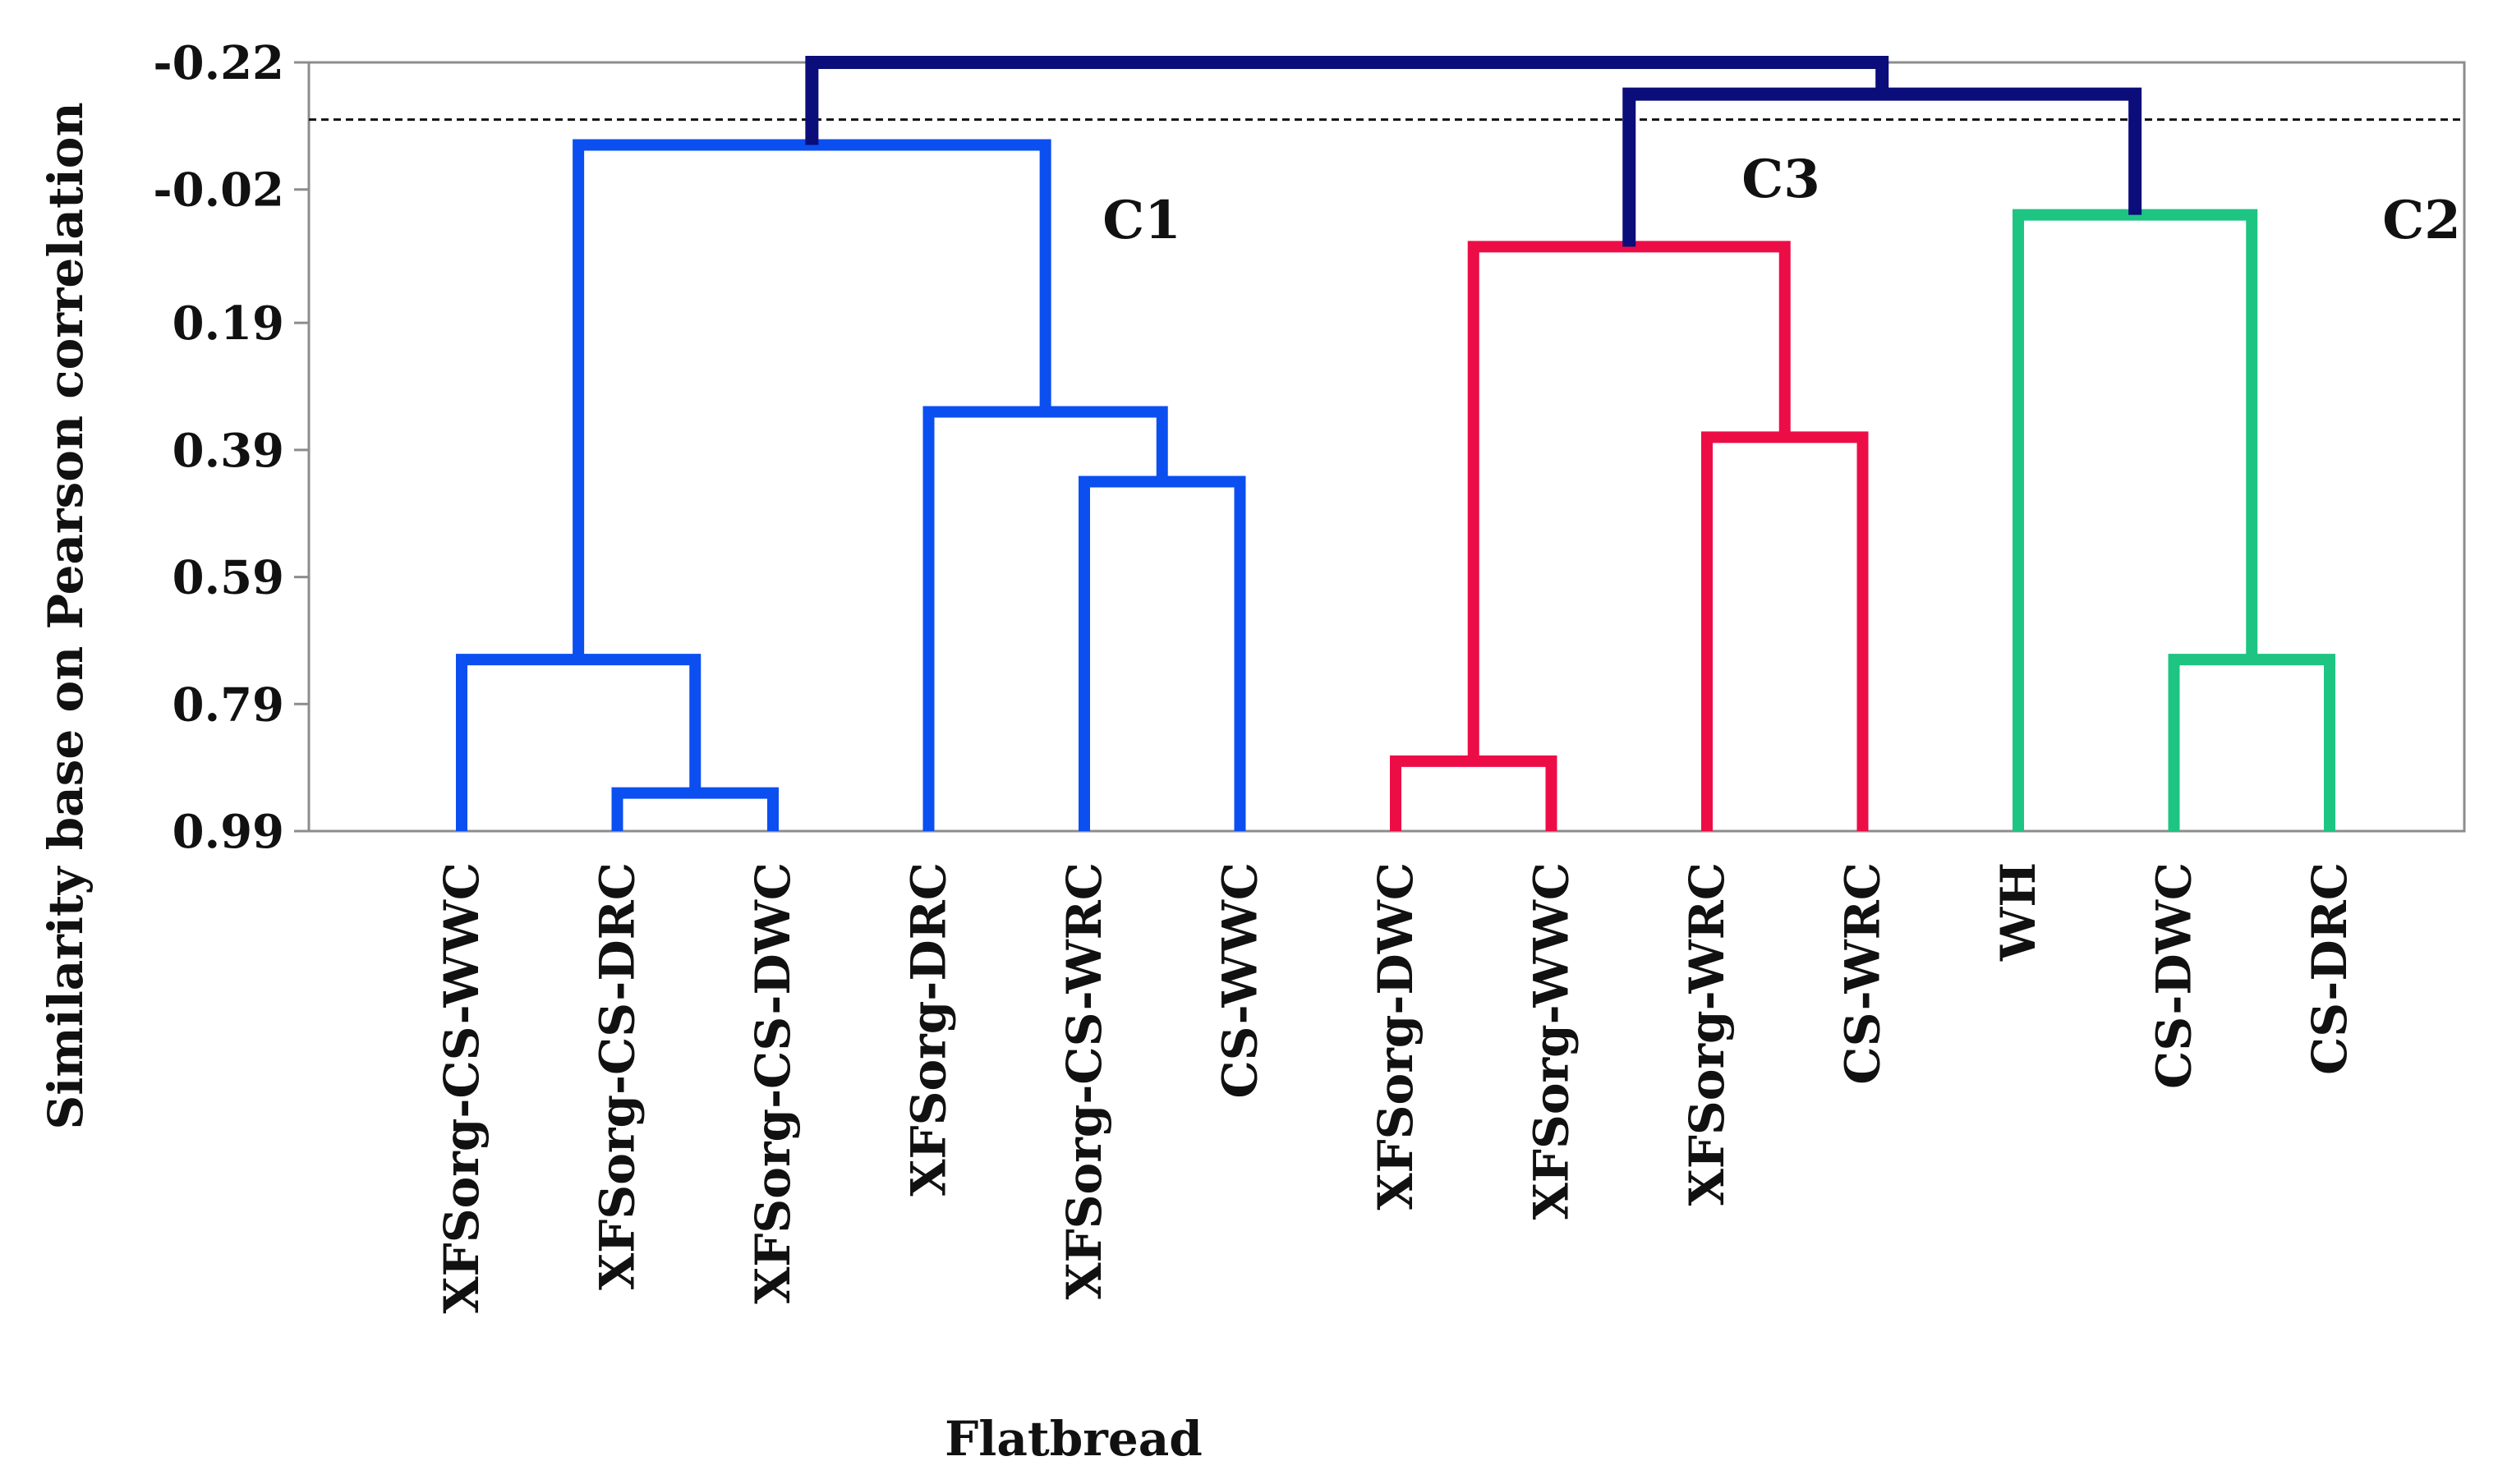  Describe the element at coordinates (1141, 220) in the screenshot. I see `cluster-label-c1: C1` at that location.